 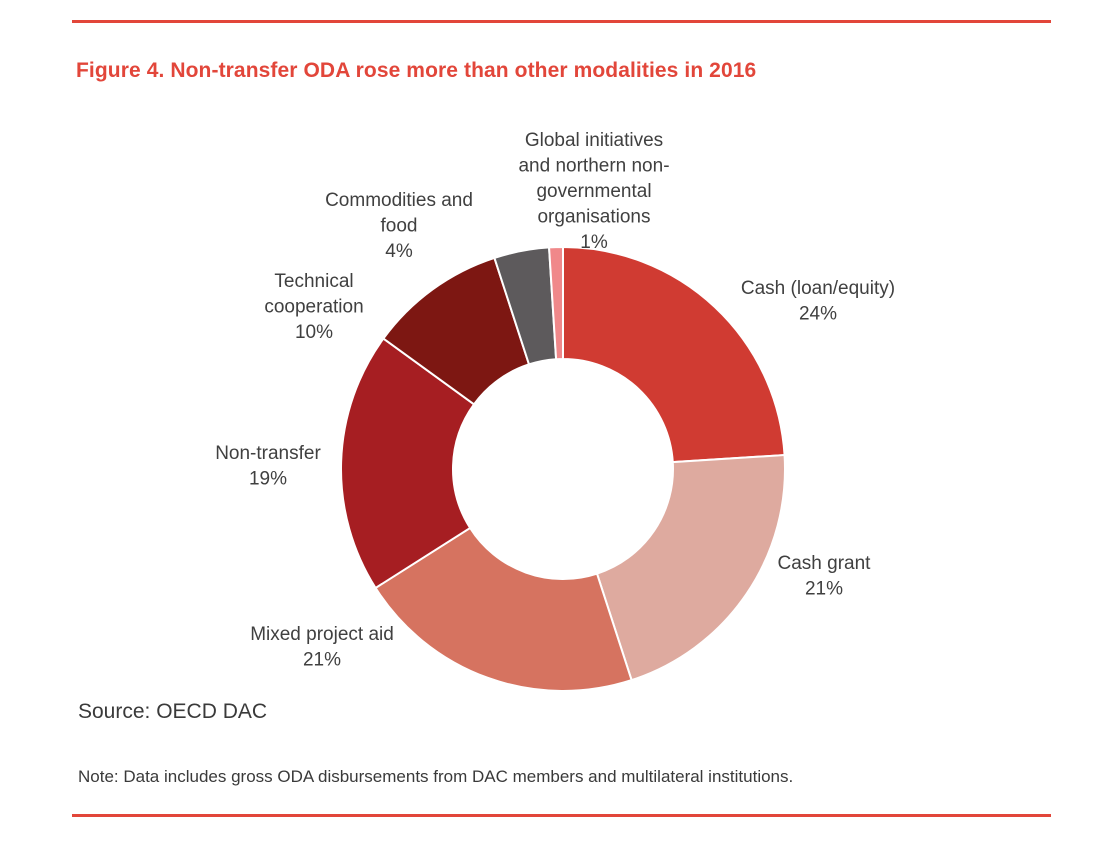 What do you see at coordinates (313, 281) in the screenshot?
I see `slice-label-line: Technical` at bounding box center [313, 281].